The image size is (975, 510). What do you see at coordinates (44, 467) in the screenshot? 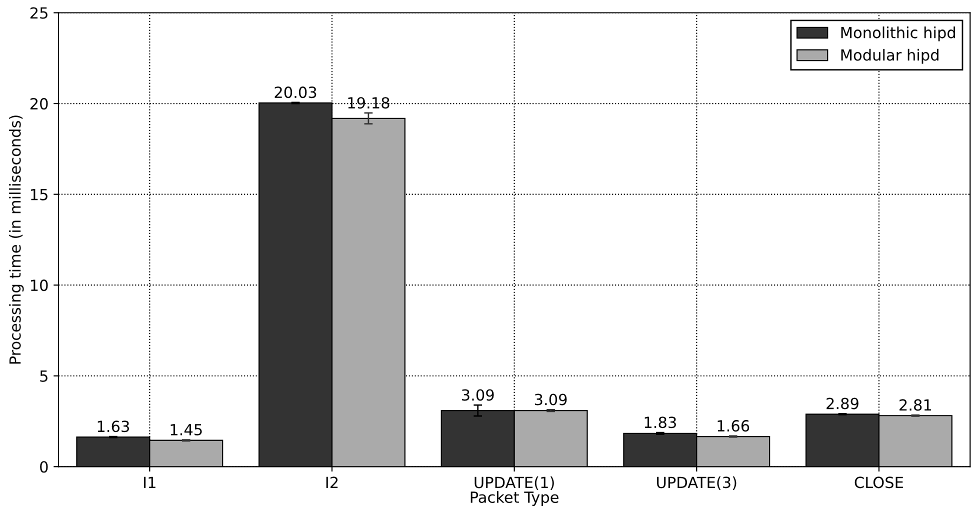
I see `y-tick-label: 0` at bounding box center [44, 467].